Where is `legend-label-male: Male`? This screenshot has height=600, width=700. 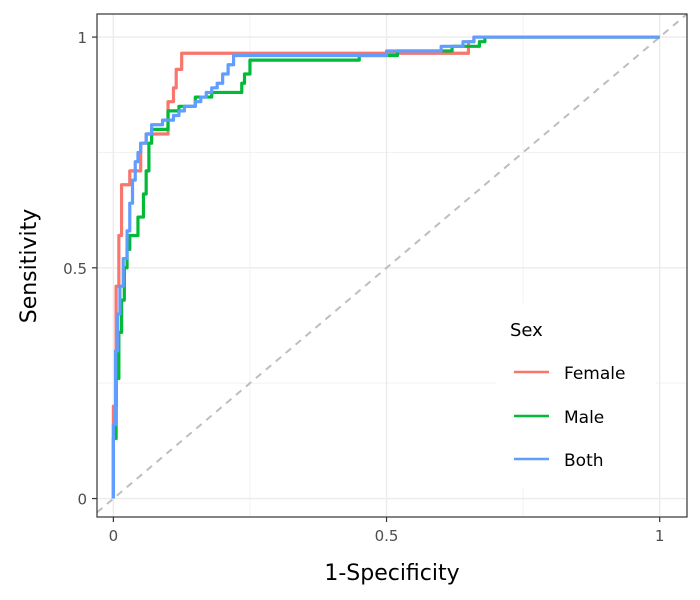 legend-label-male: Male is located at coordinates (584, 418).